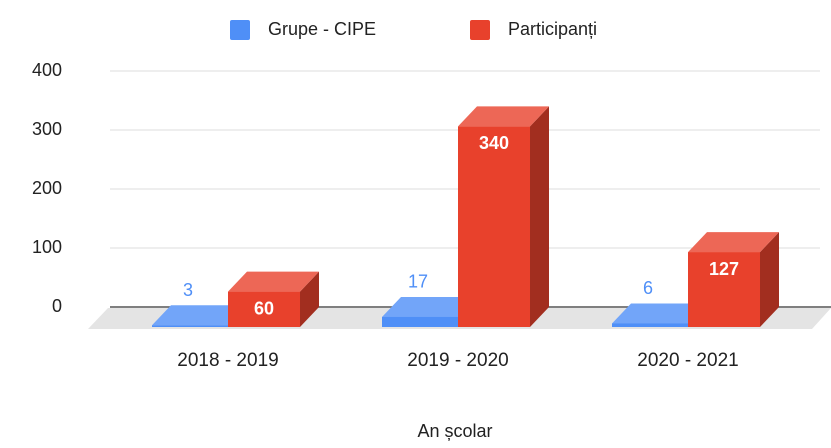 This screenshot has height=448, width=831. What do you see at coordinates (687, 360) in the screenshot?
I see `x-tick-label: 2020 - 2021` at bounding box center [687, 360].